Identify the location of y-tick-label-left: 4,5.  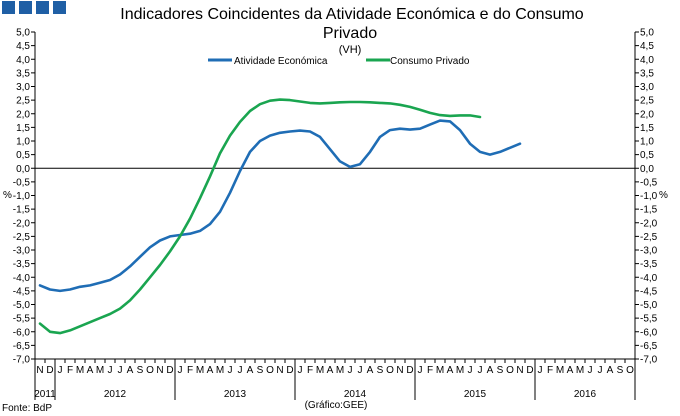
(23, 46).